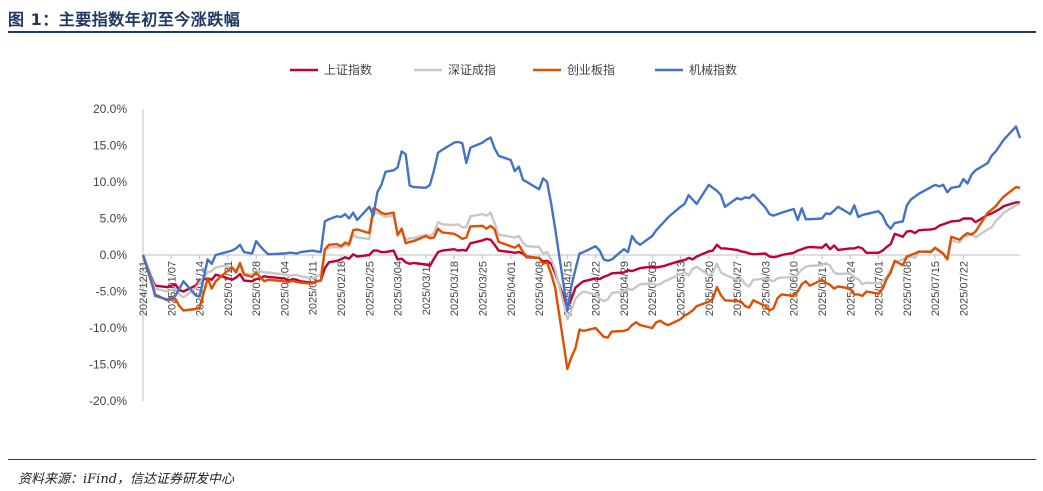  Describe the element at coordinates (713, 69) in the screenshot. I see `legend-label: 机械指数` at that location.